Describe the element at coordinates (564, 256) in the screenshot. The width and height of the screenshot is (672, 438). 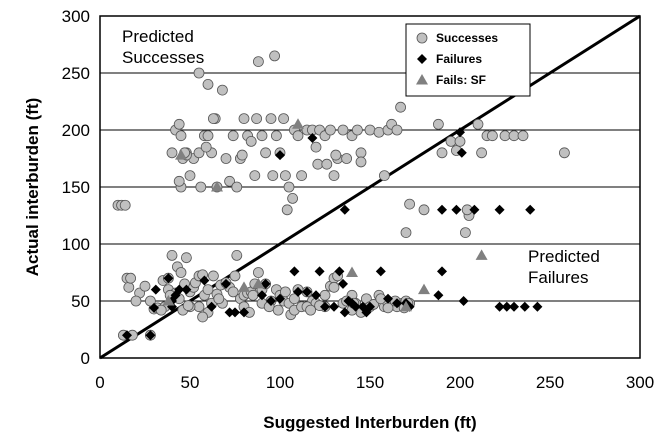
I see `annotation-predicted-failures: Predicted` at that location.